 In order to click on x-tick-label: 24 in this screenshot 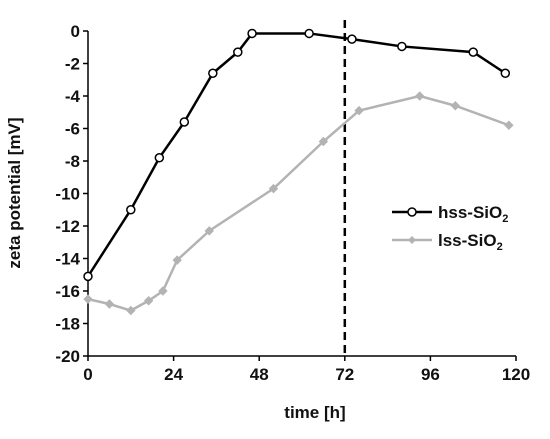, I will do `click(173, 374)`.